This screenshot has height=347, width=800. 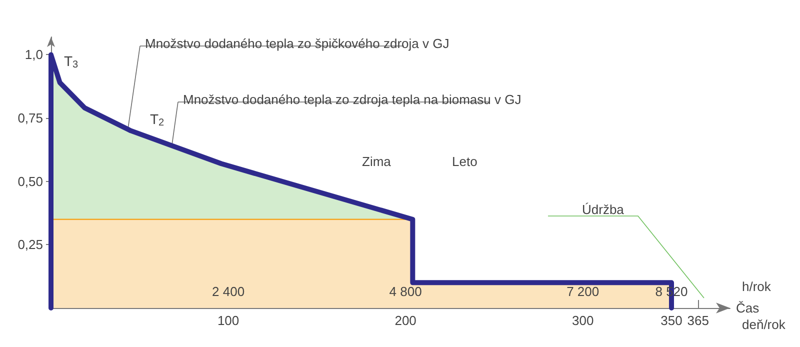 I want to click on x-tick-label: 350, so click(x=671, y=320).